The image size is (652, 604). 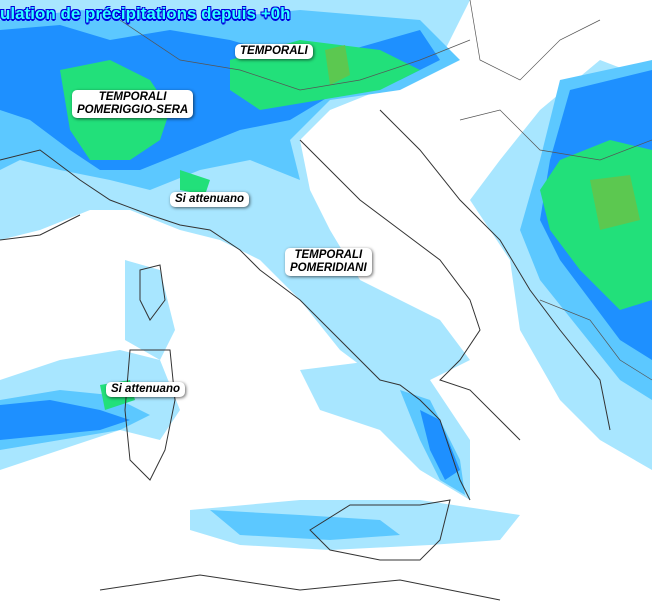 I want to click on label-si-attenuano-liguria: Si attenuano, so click(x=210, y=199).